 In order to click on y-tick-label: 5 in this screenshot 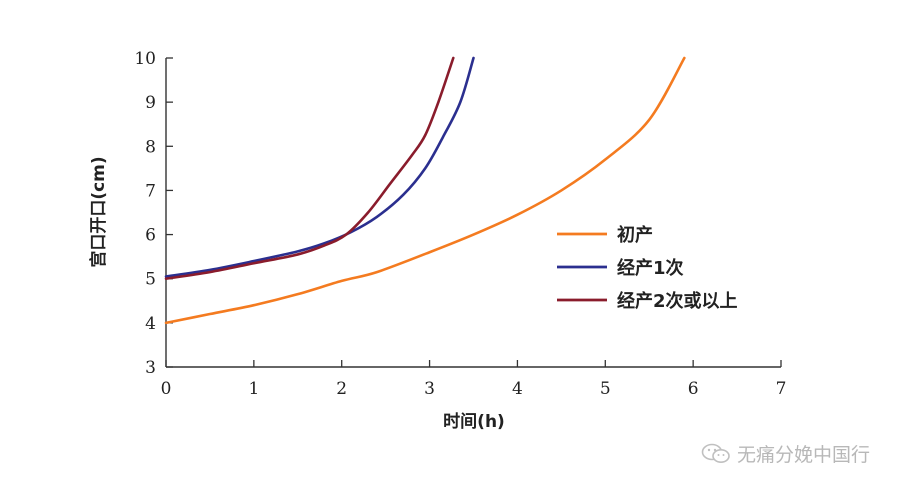, I will do `click(150, 280)`.